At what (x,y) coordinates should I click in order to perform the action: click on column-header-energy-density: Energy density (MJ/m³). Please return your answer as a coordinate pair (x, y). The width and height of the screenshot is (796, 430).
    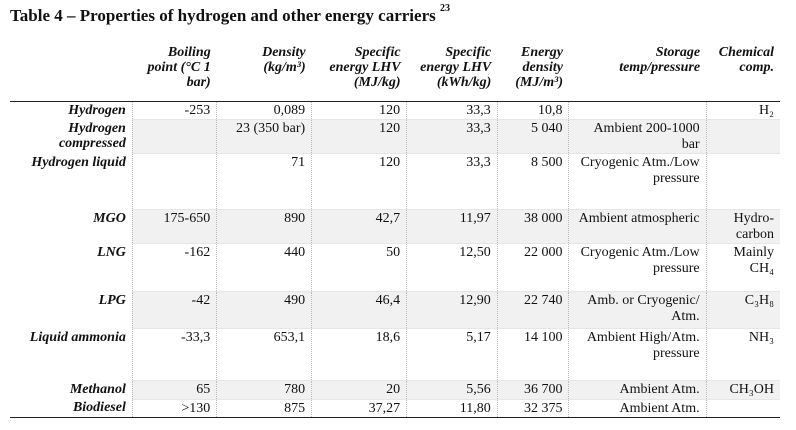
    Looking at the image, I should click on (533, 73).